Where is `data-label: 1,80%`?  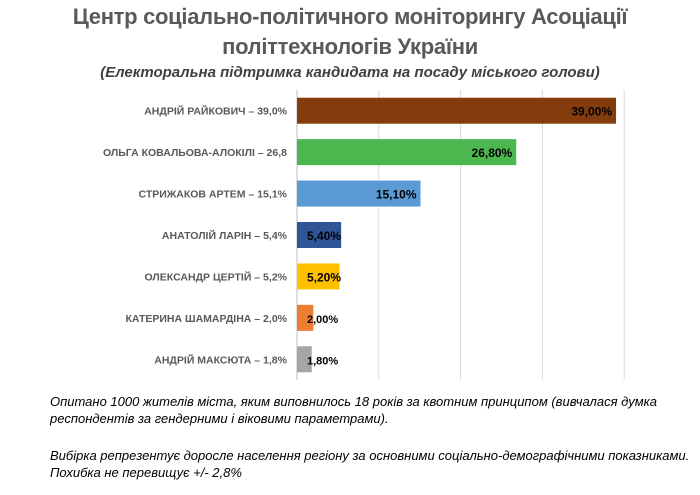
data-label: 1,80% is located at coordinates (322, 361).